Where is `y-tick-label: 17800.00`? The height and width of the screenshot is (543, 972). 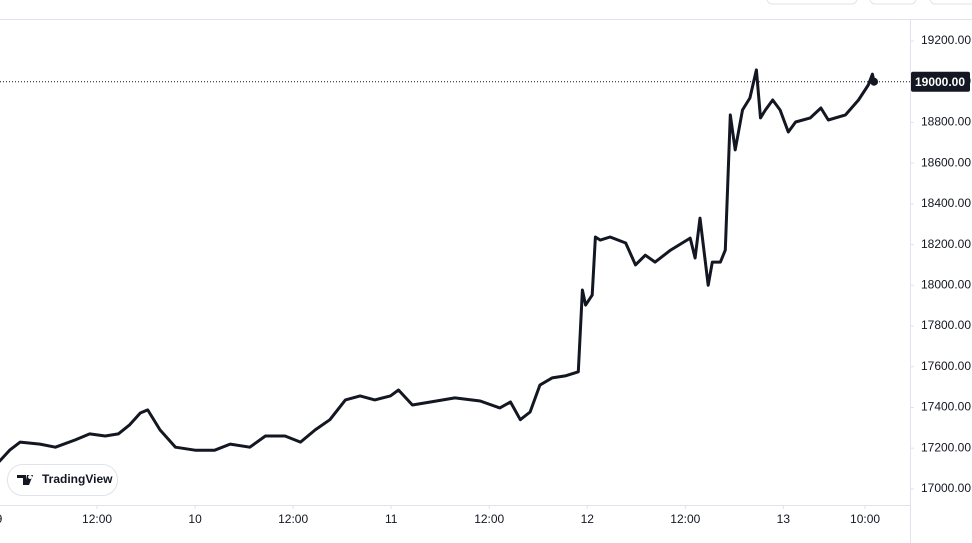
y-tick-label: 17800.00 is located at coordinates (946, 325).